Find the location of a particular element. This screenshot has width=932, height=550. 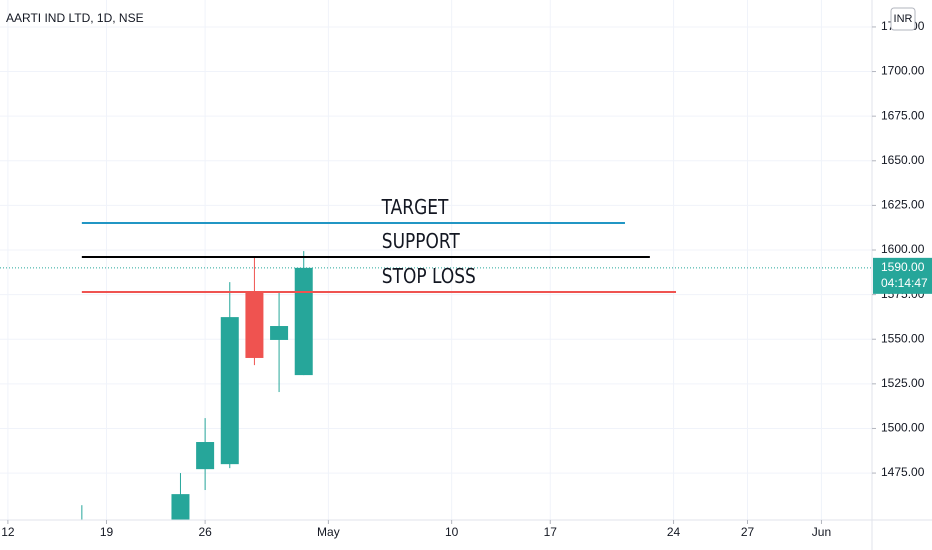

price-tag is located at coordinates (902, 275).